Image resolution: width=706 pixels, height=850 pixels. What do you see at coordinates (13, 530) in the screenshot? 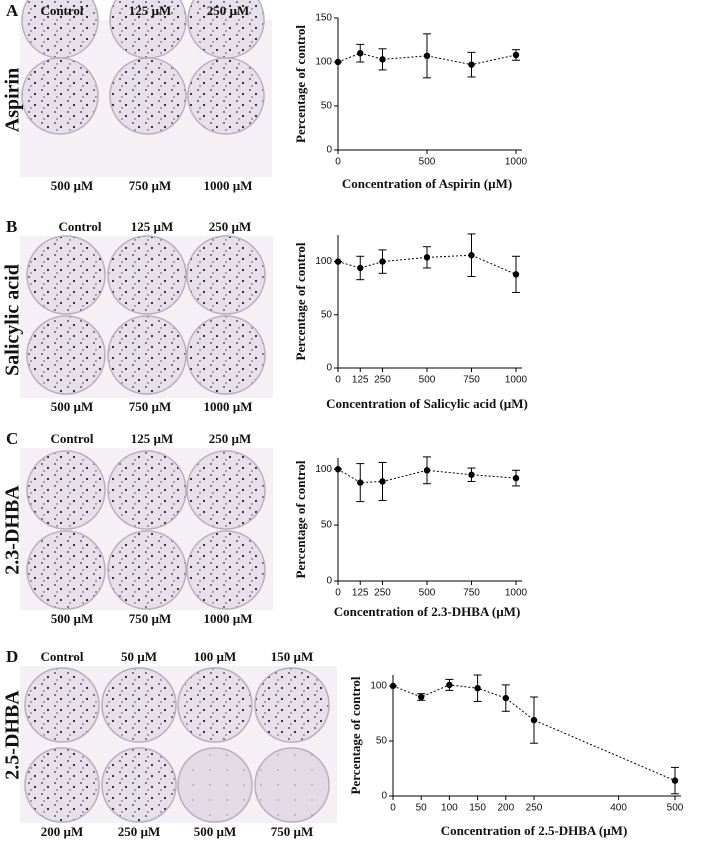
I see `compound-label: 2.3-DHBA` at bounding box center [13, 530].